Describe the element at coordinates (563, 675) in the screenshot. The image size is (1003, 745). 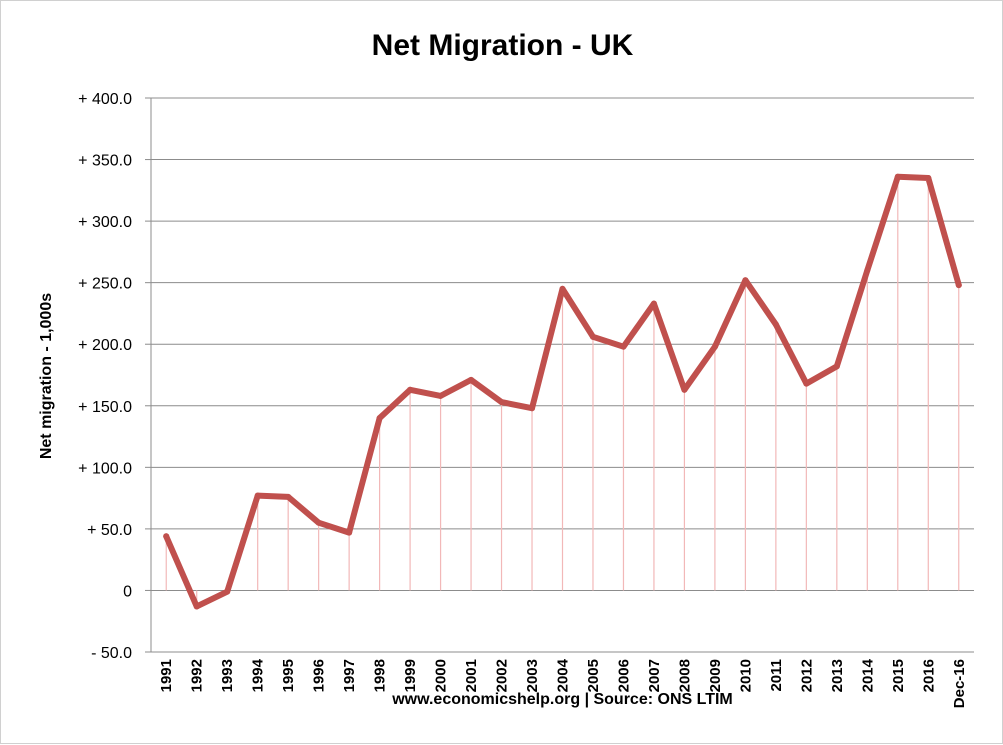
I see `x-tick-label: 2004` at that location.